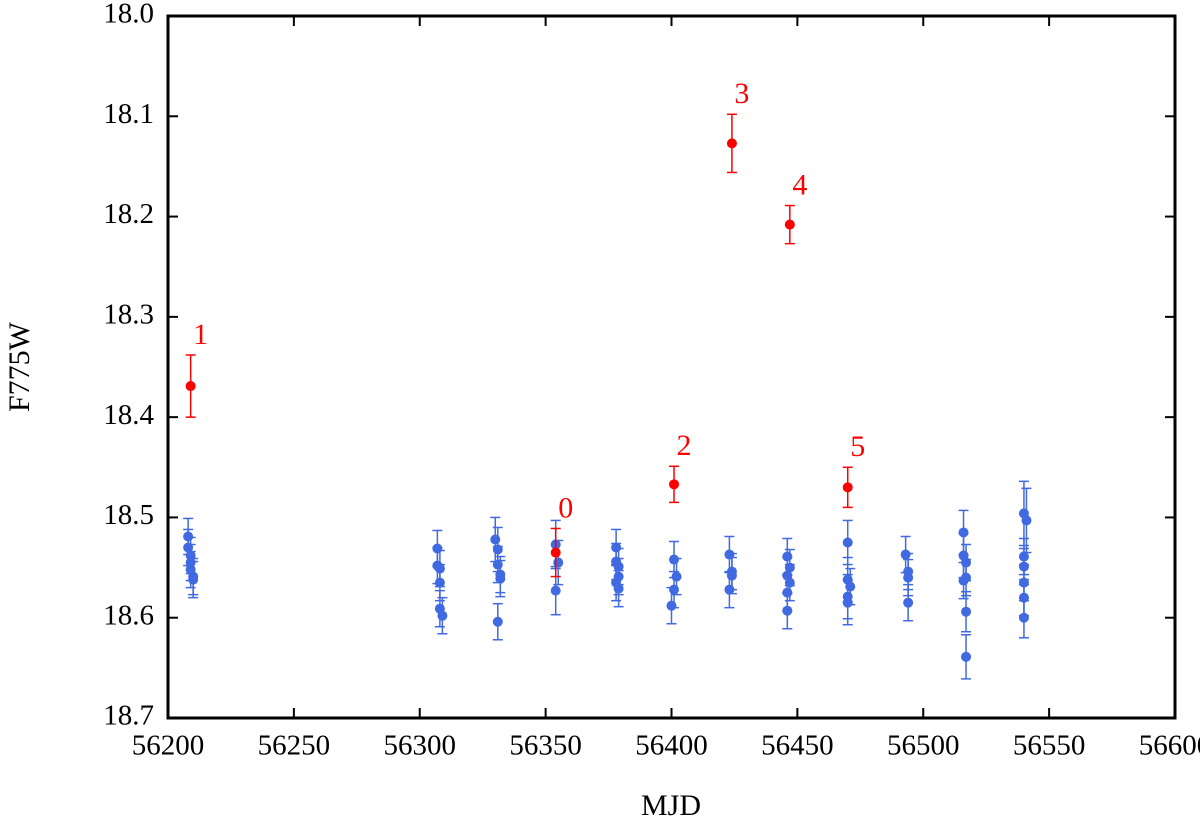 The width and height of the screenshot is (1200, 831). Describe the element at coordinates (1049, 746) in the screenshot. I see `x-tick-label: 56550` at that location.